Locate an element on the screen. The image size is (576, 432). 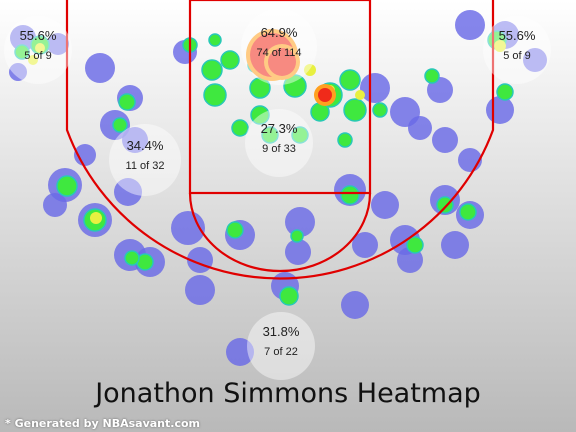
paint-box is located at coordinates (280, 97).